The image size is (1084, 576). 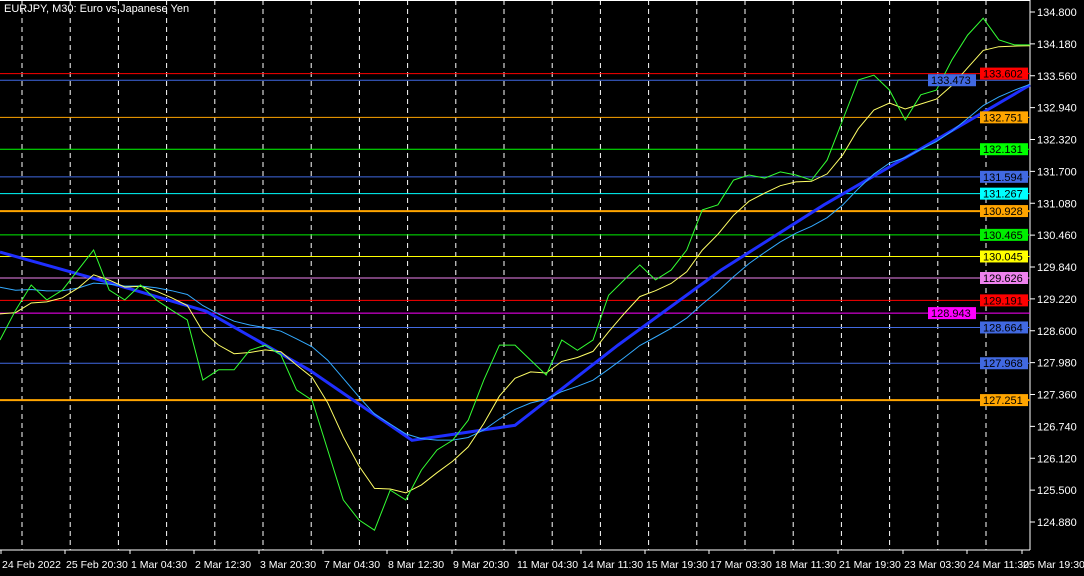 What do you see at coordinates (481, 565) in the screenshot?
I see `x-tick-label: 9 Mar 20:30` at bounding box center [481, 565].